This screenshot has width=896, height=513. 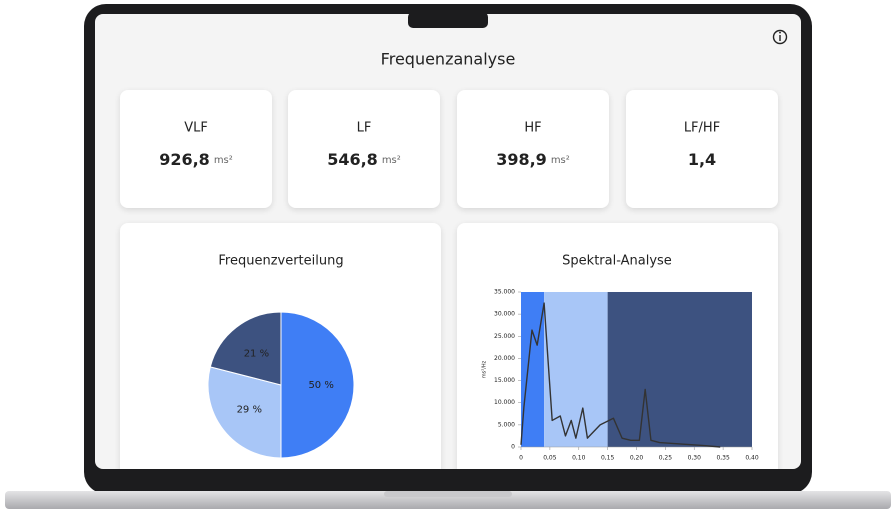 I want to click on stat-label: VLF, so click(x=196, y=128).